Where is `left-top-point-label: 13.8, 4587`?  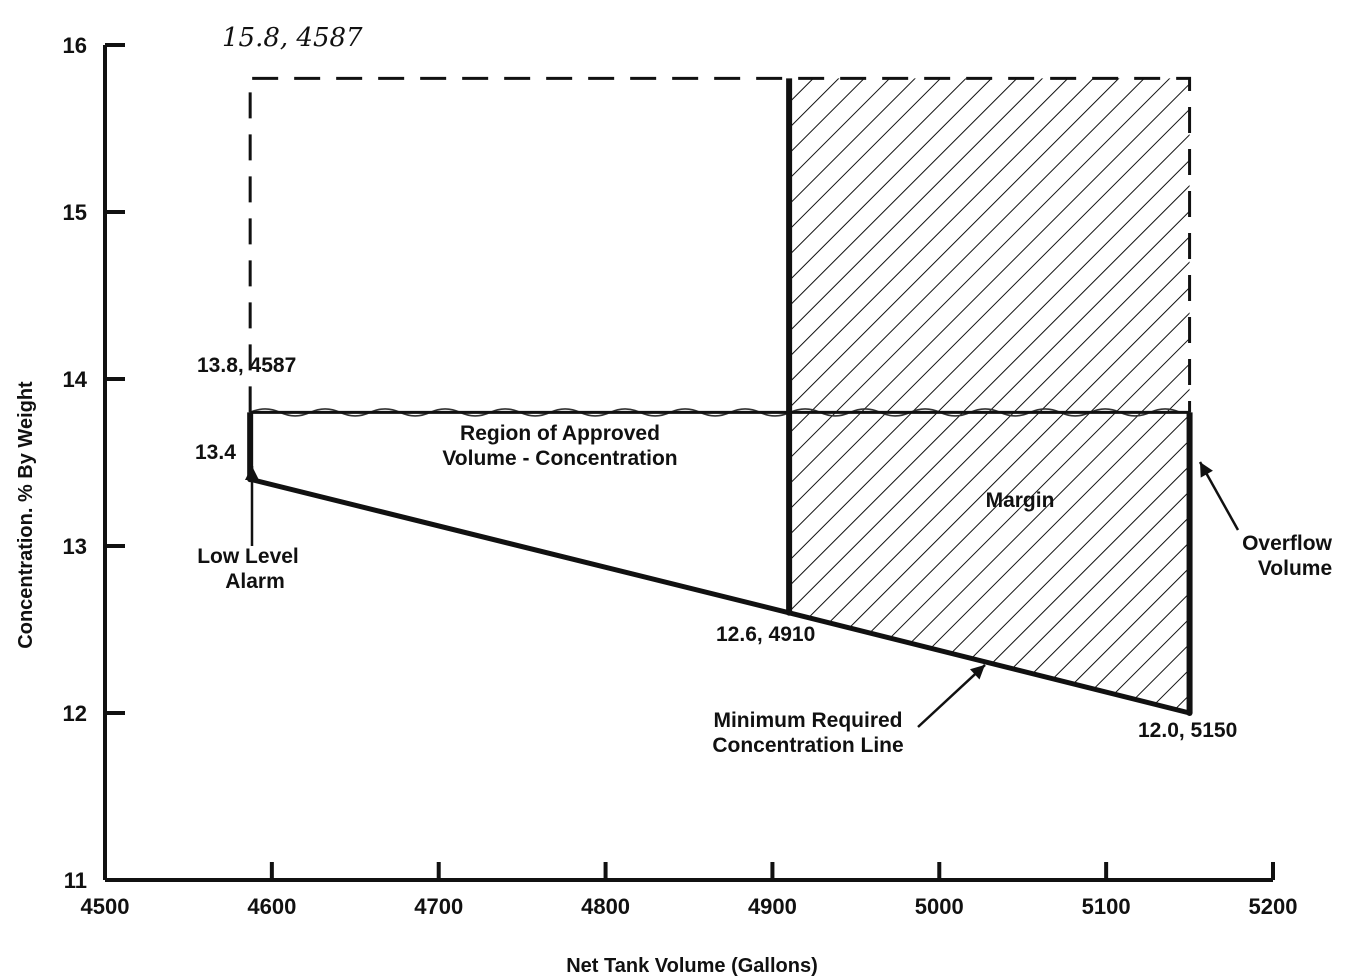 left-top-point-label: 13.8, 4587 is located at coordinates (246, 365).